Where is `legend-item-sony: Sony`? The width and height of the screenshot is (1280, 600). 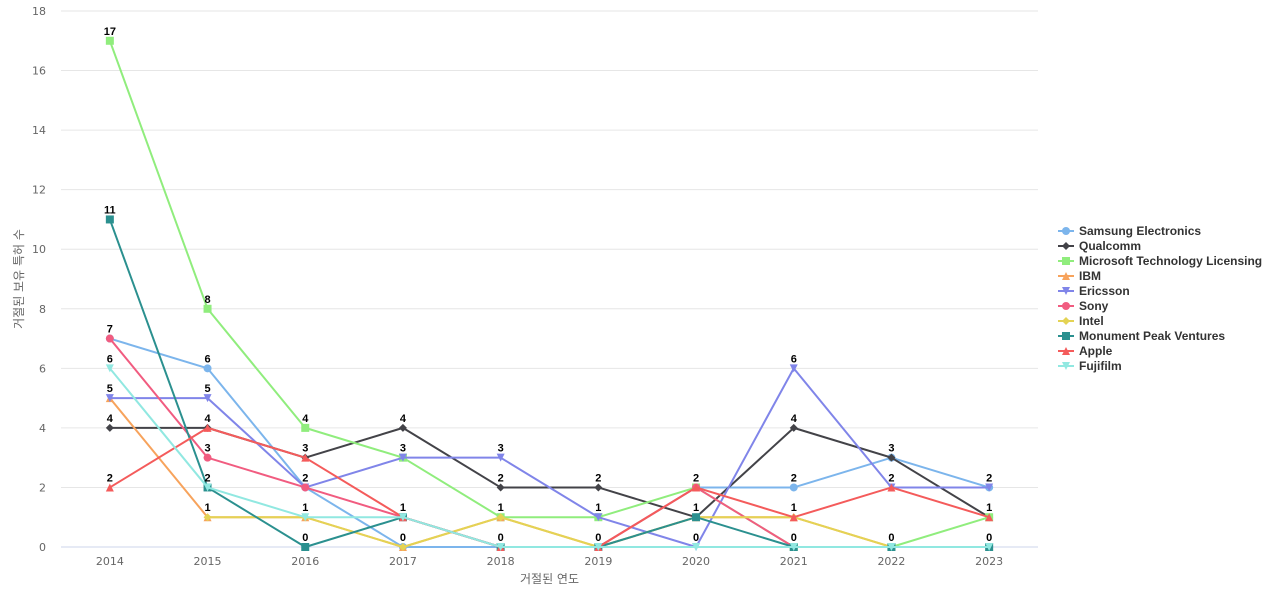
legend-item-sony: Sony is located at coordinates (1083, 306).